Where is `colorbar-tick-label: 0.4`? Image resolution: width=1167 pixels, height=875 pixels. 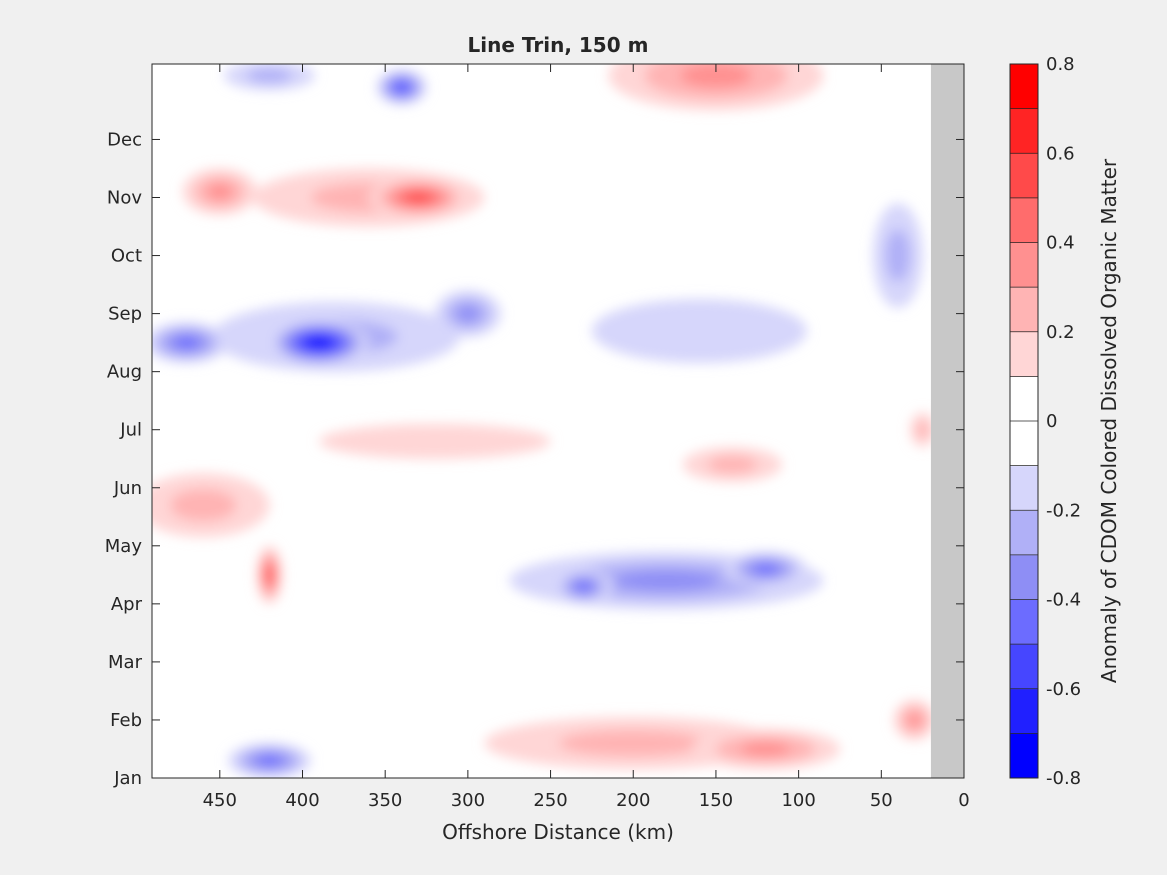 colorbar-tick-label: 0.4 is located at coordinates (1060, 243).